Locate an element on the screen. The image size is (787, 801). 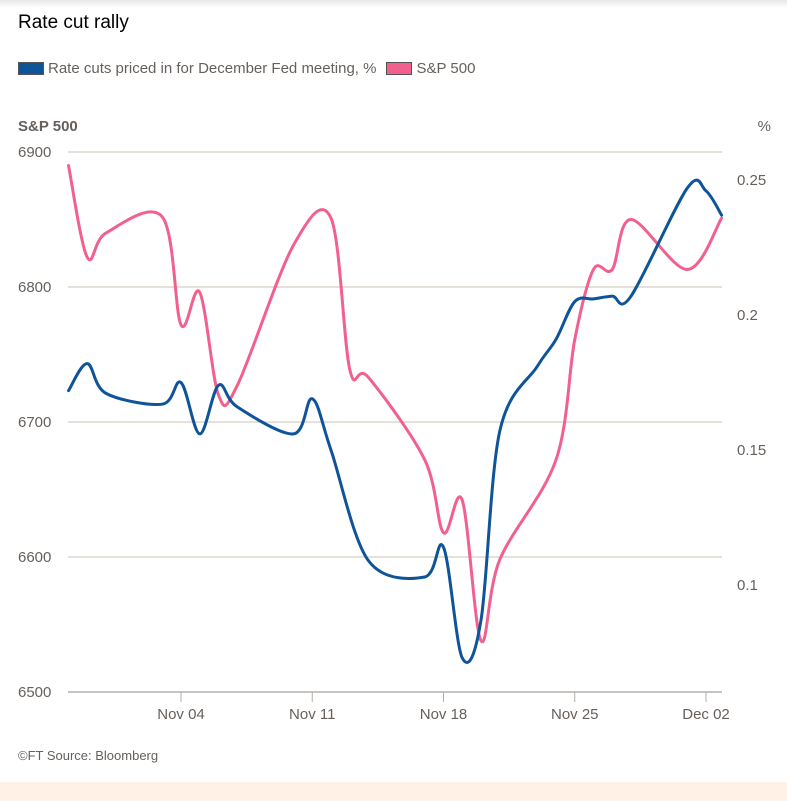
left-tick-label: 6600 is located at coordinates (34, 557).